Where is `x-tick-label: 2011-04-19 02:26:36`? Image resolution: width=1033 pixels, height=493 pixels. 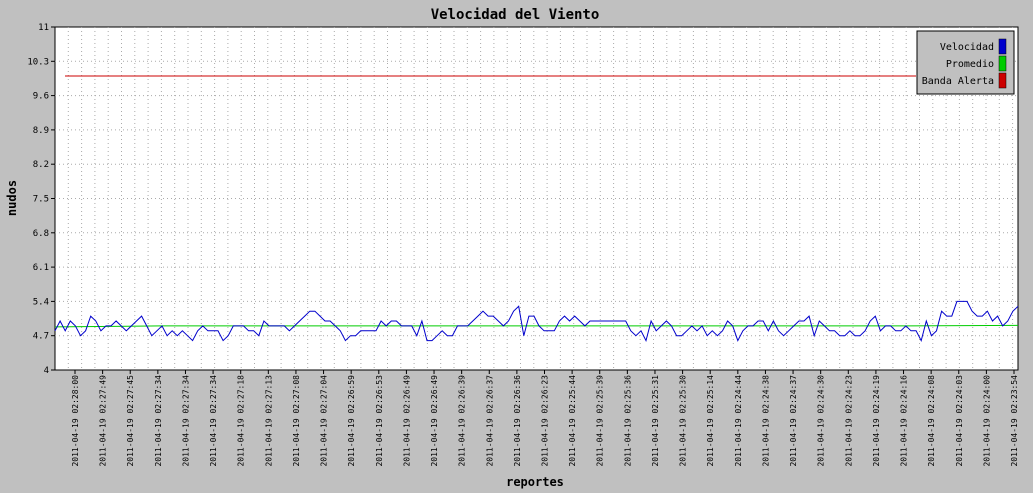 x-tick-label: 2011-04-19 02:26:36 is located at coordinates (517, 421).